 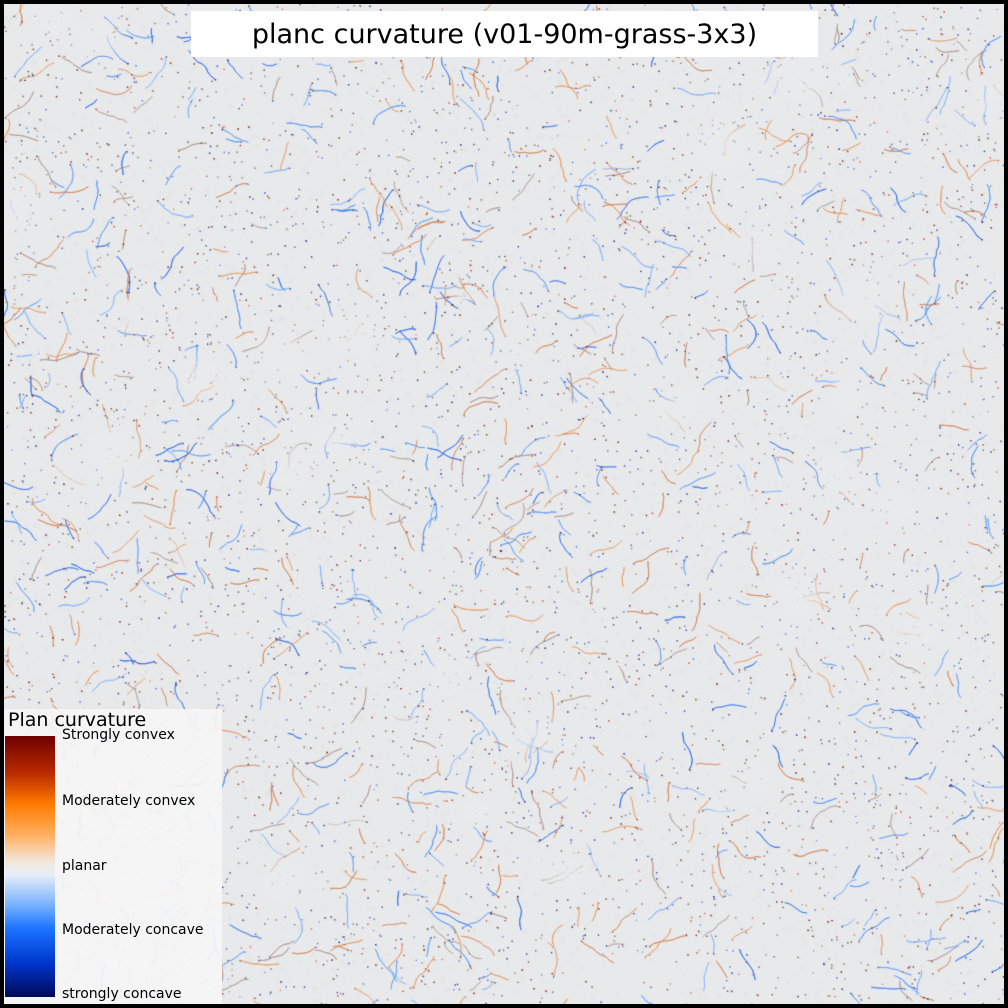 What do you see at coordinates (122, 994) in the screenshot?
I see `legend-label-strongly-concave: strongly concave` at bounding box center [122, 994].